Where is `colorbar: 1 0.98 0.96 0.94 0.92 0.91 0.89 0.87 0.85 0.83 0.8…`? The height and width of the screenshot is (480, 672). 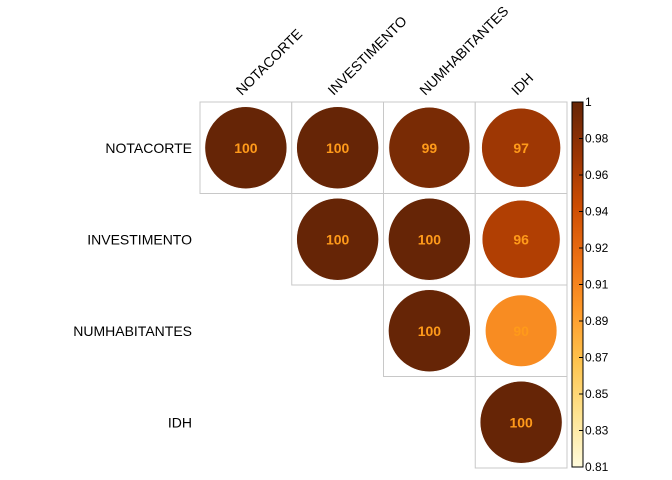 colorbar: 1 0.98 0.96 0.94 0.92 0.91 0.89 0.87 0.85 0.83 0.8… is located at coordinates (590, 284).